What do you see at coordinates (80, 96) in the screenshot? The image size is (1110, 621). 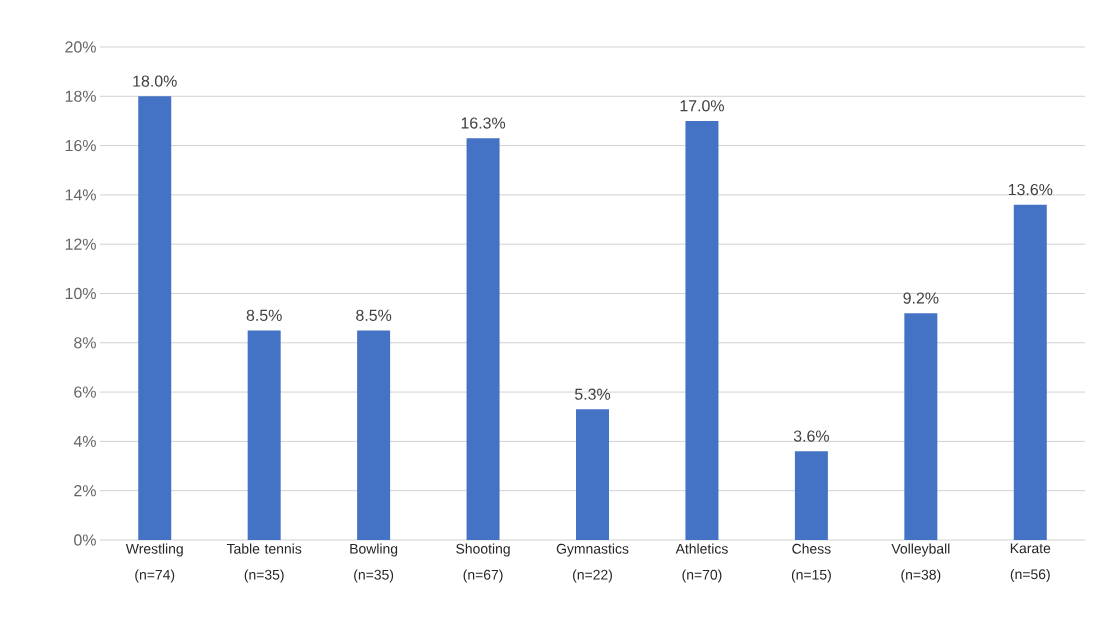 I see `y-tick-label: 18%` at bounding box center [80, 96].